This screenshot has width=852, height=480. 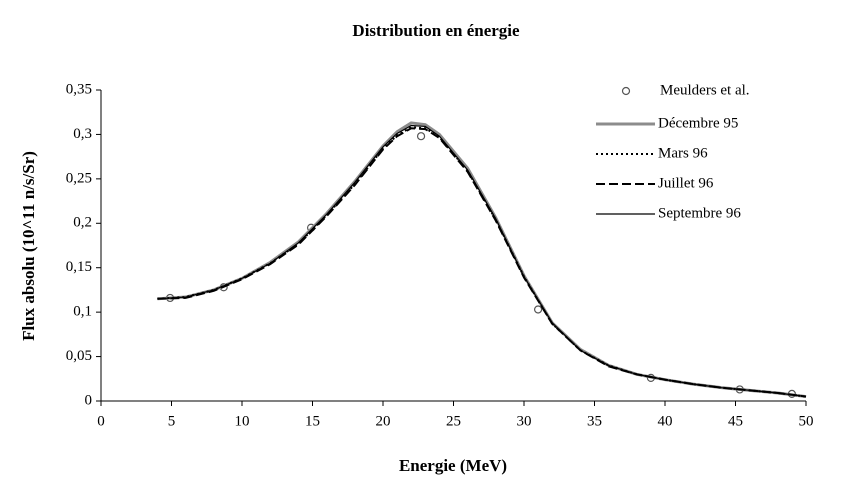 I want to click on y-tick-label: 0,3, so click(x=82, y=134).